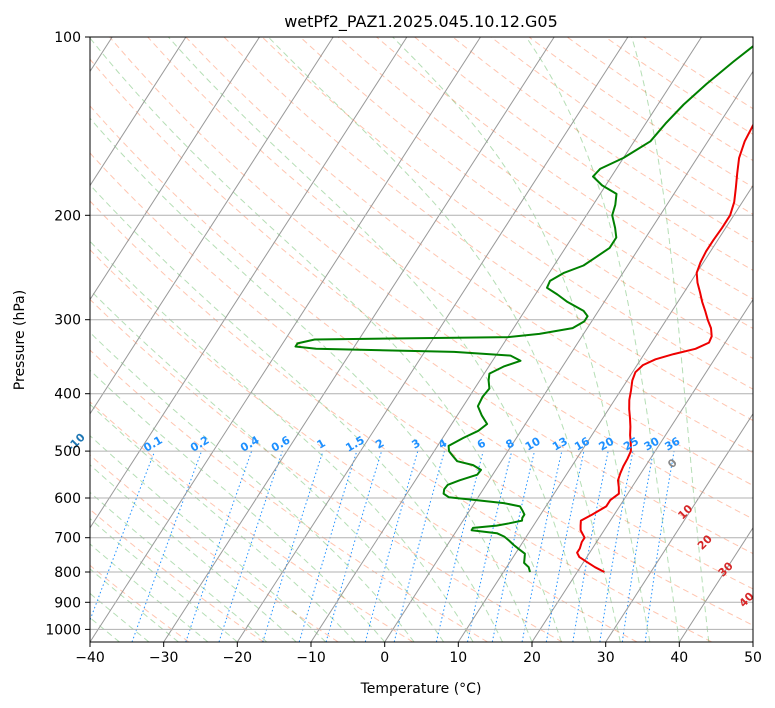 The image size is (775, 708). What do you see at coordinates (20, 340) in the screenshot?
I see `y-axis-label: Pressure (hPa)` at bounding box center [20, 340].